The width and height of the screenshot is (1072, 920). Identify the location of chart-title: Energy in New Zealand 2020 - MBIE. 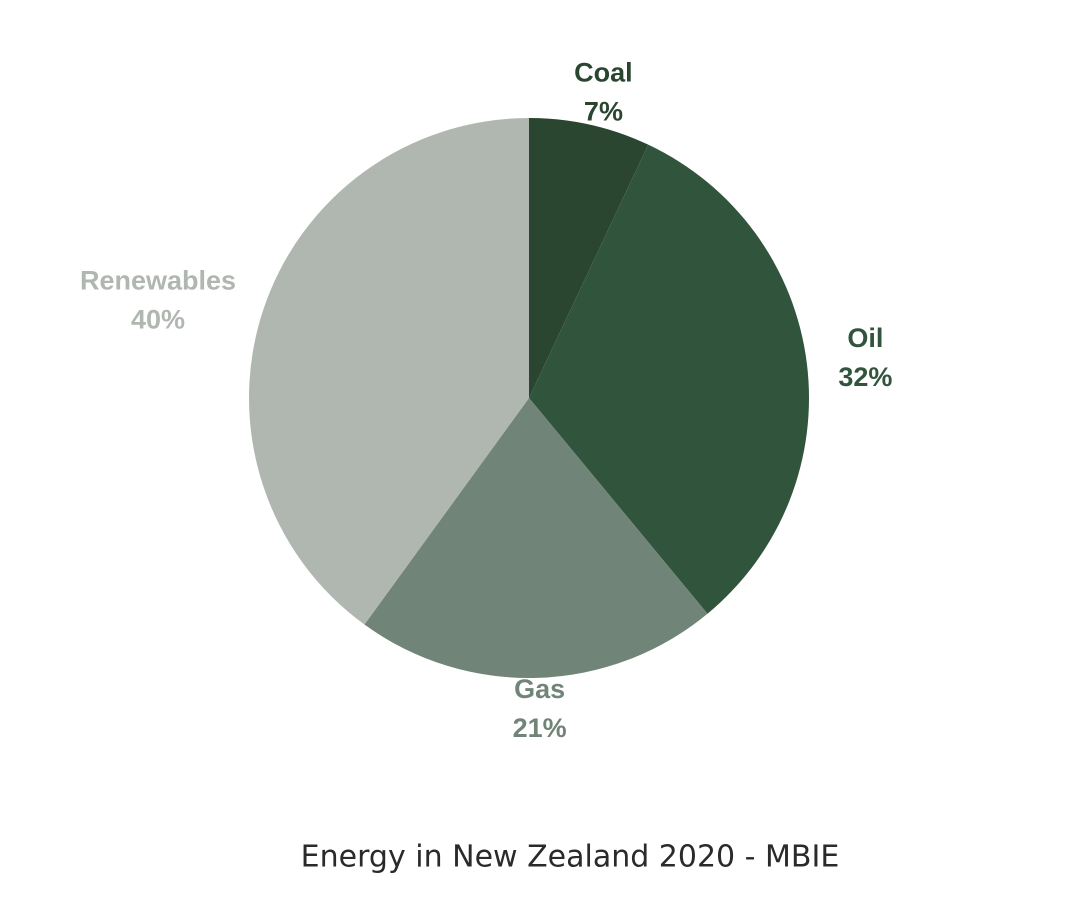
(570, 857).